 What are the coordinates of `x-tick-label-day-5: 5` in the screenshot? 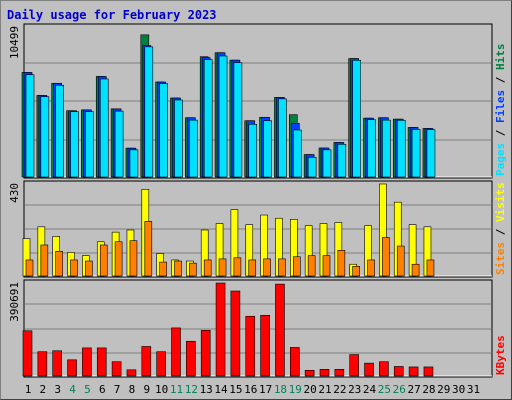 It's located at (87, 389).